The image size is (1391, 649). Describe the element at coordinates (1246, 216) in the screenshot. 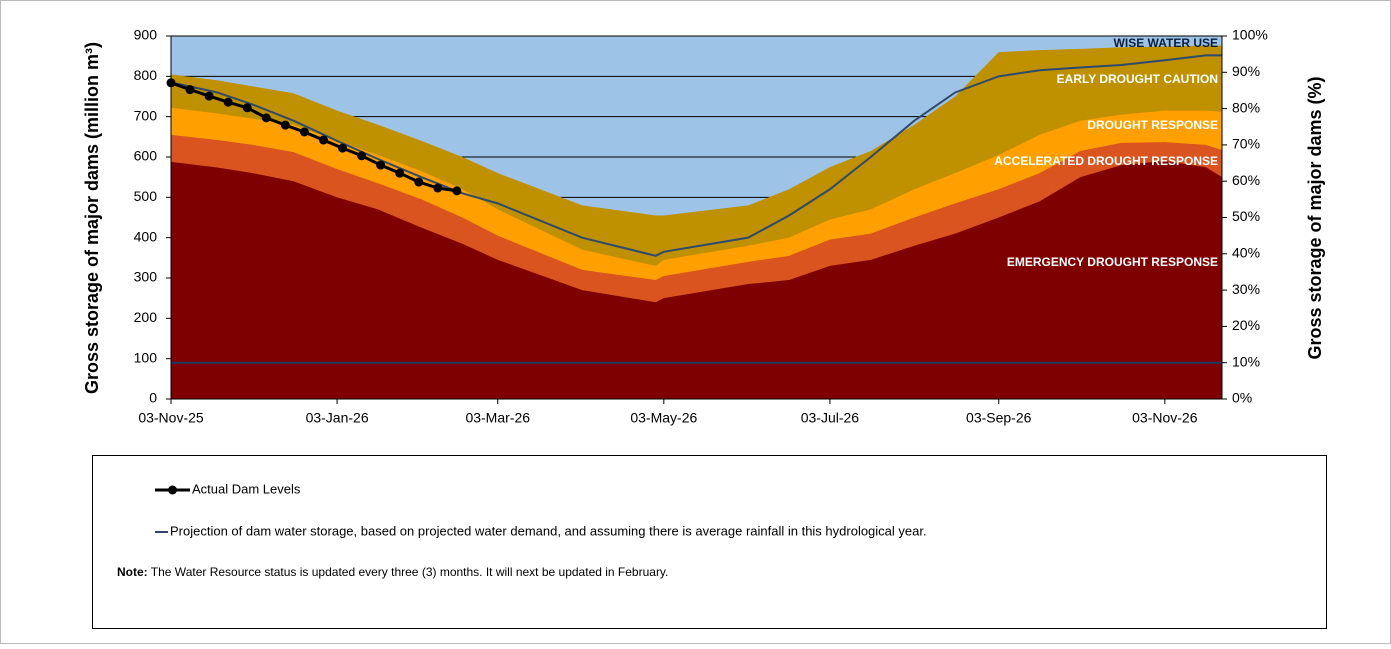

I see `y2-tick-label: 50%` at that location.